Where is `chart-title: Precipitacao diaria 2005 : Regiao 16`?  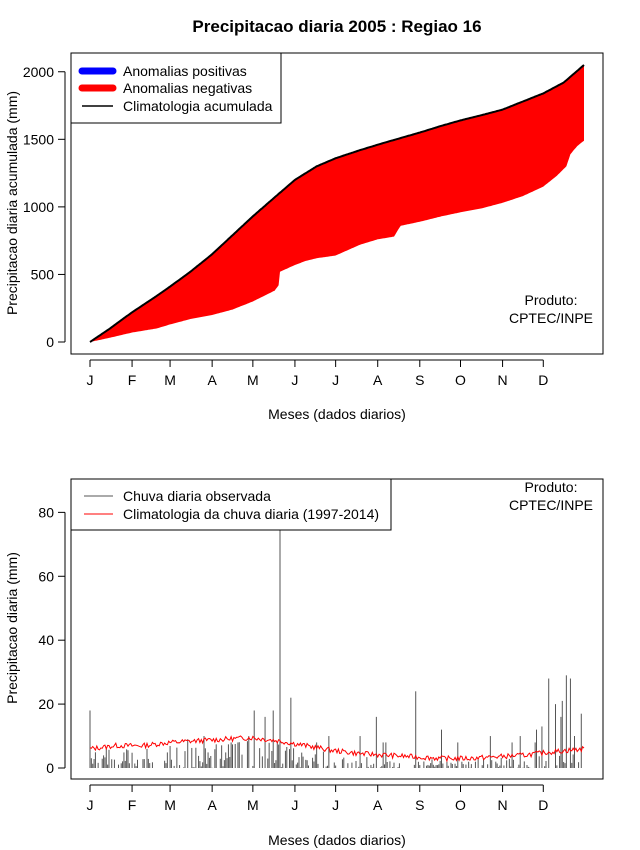
chart-title: Precipitacao diaria 2005 : Regiao 16 is located at coordinates (336, 26).